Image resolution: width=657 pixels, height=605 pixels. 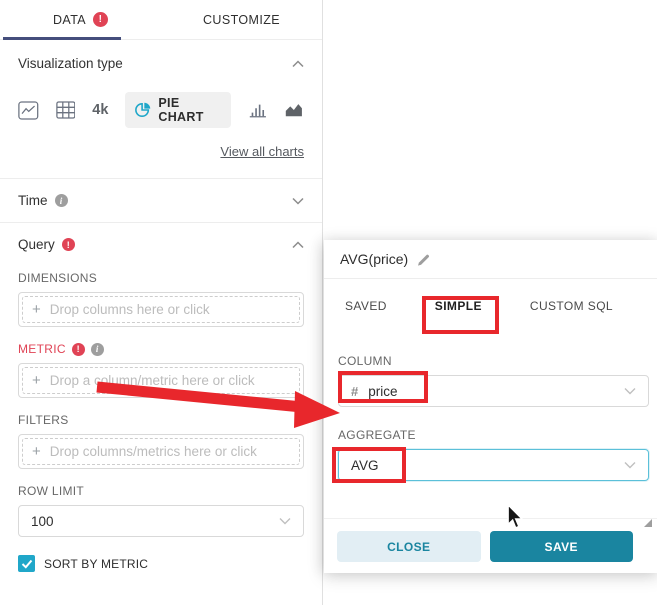 What do you see at coordinates (51, 491) in the screenshot?
I see `row-limit-label: ROW LIMIT` at bounding box center [51, 491].